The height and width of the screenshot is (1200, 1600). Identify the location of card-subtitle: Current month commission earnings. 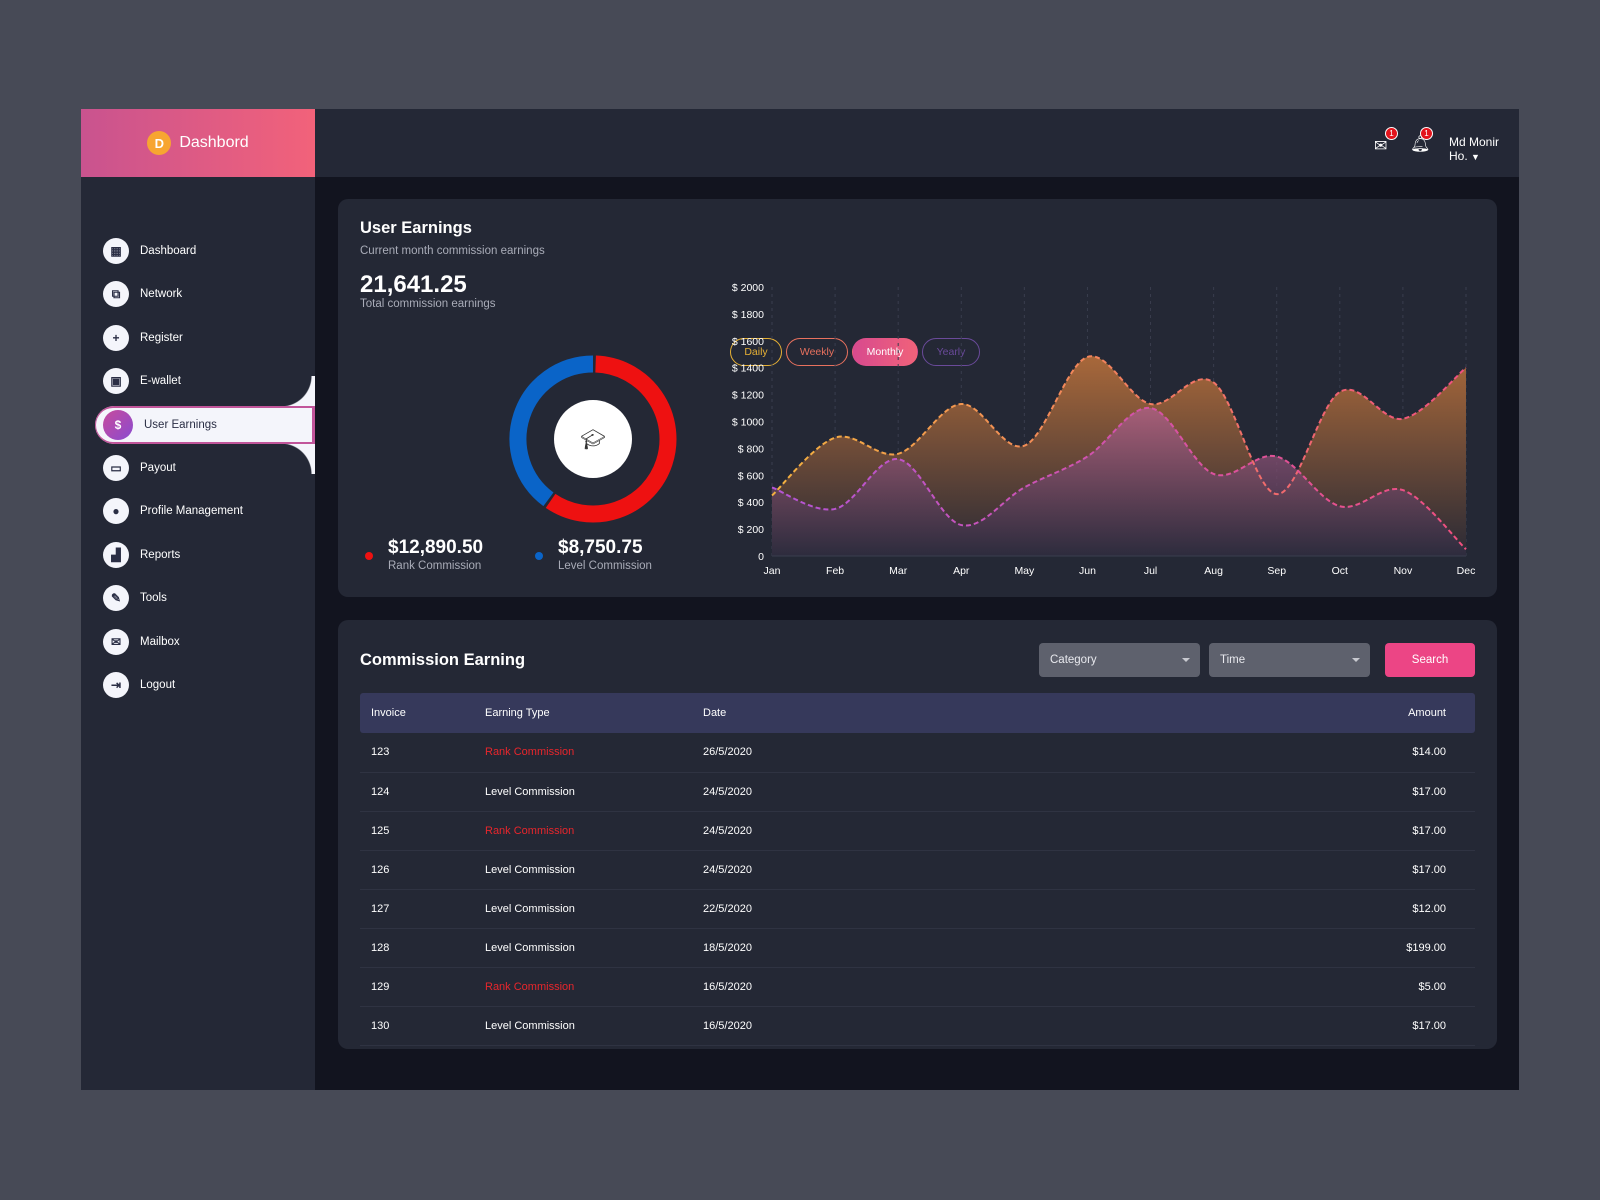
(452, 251).